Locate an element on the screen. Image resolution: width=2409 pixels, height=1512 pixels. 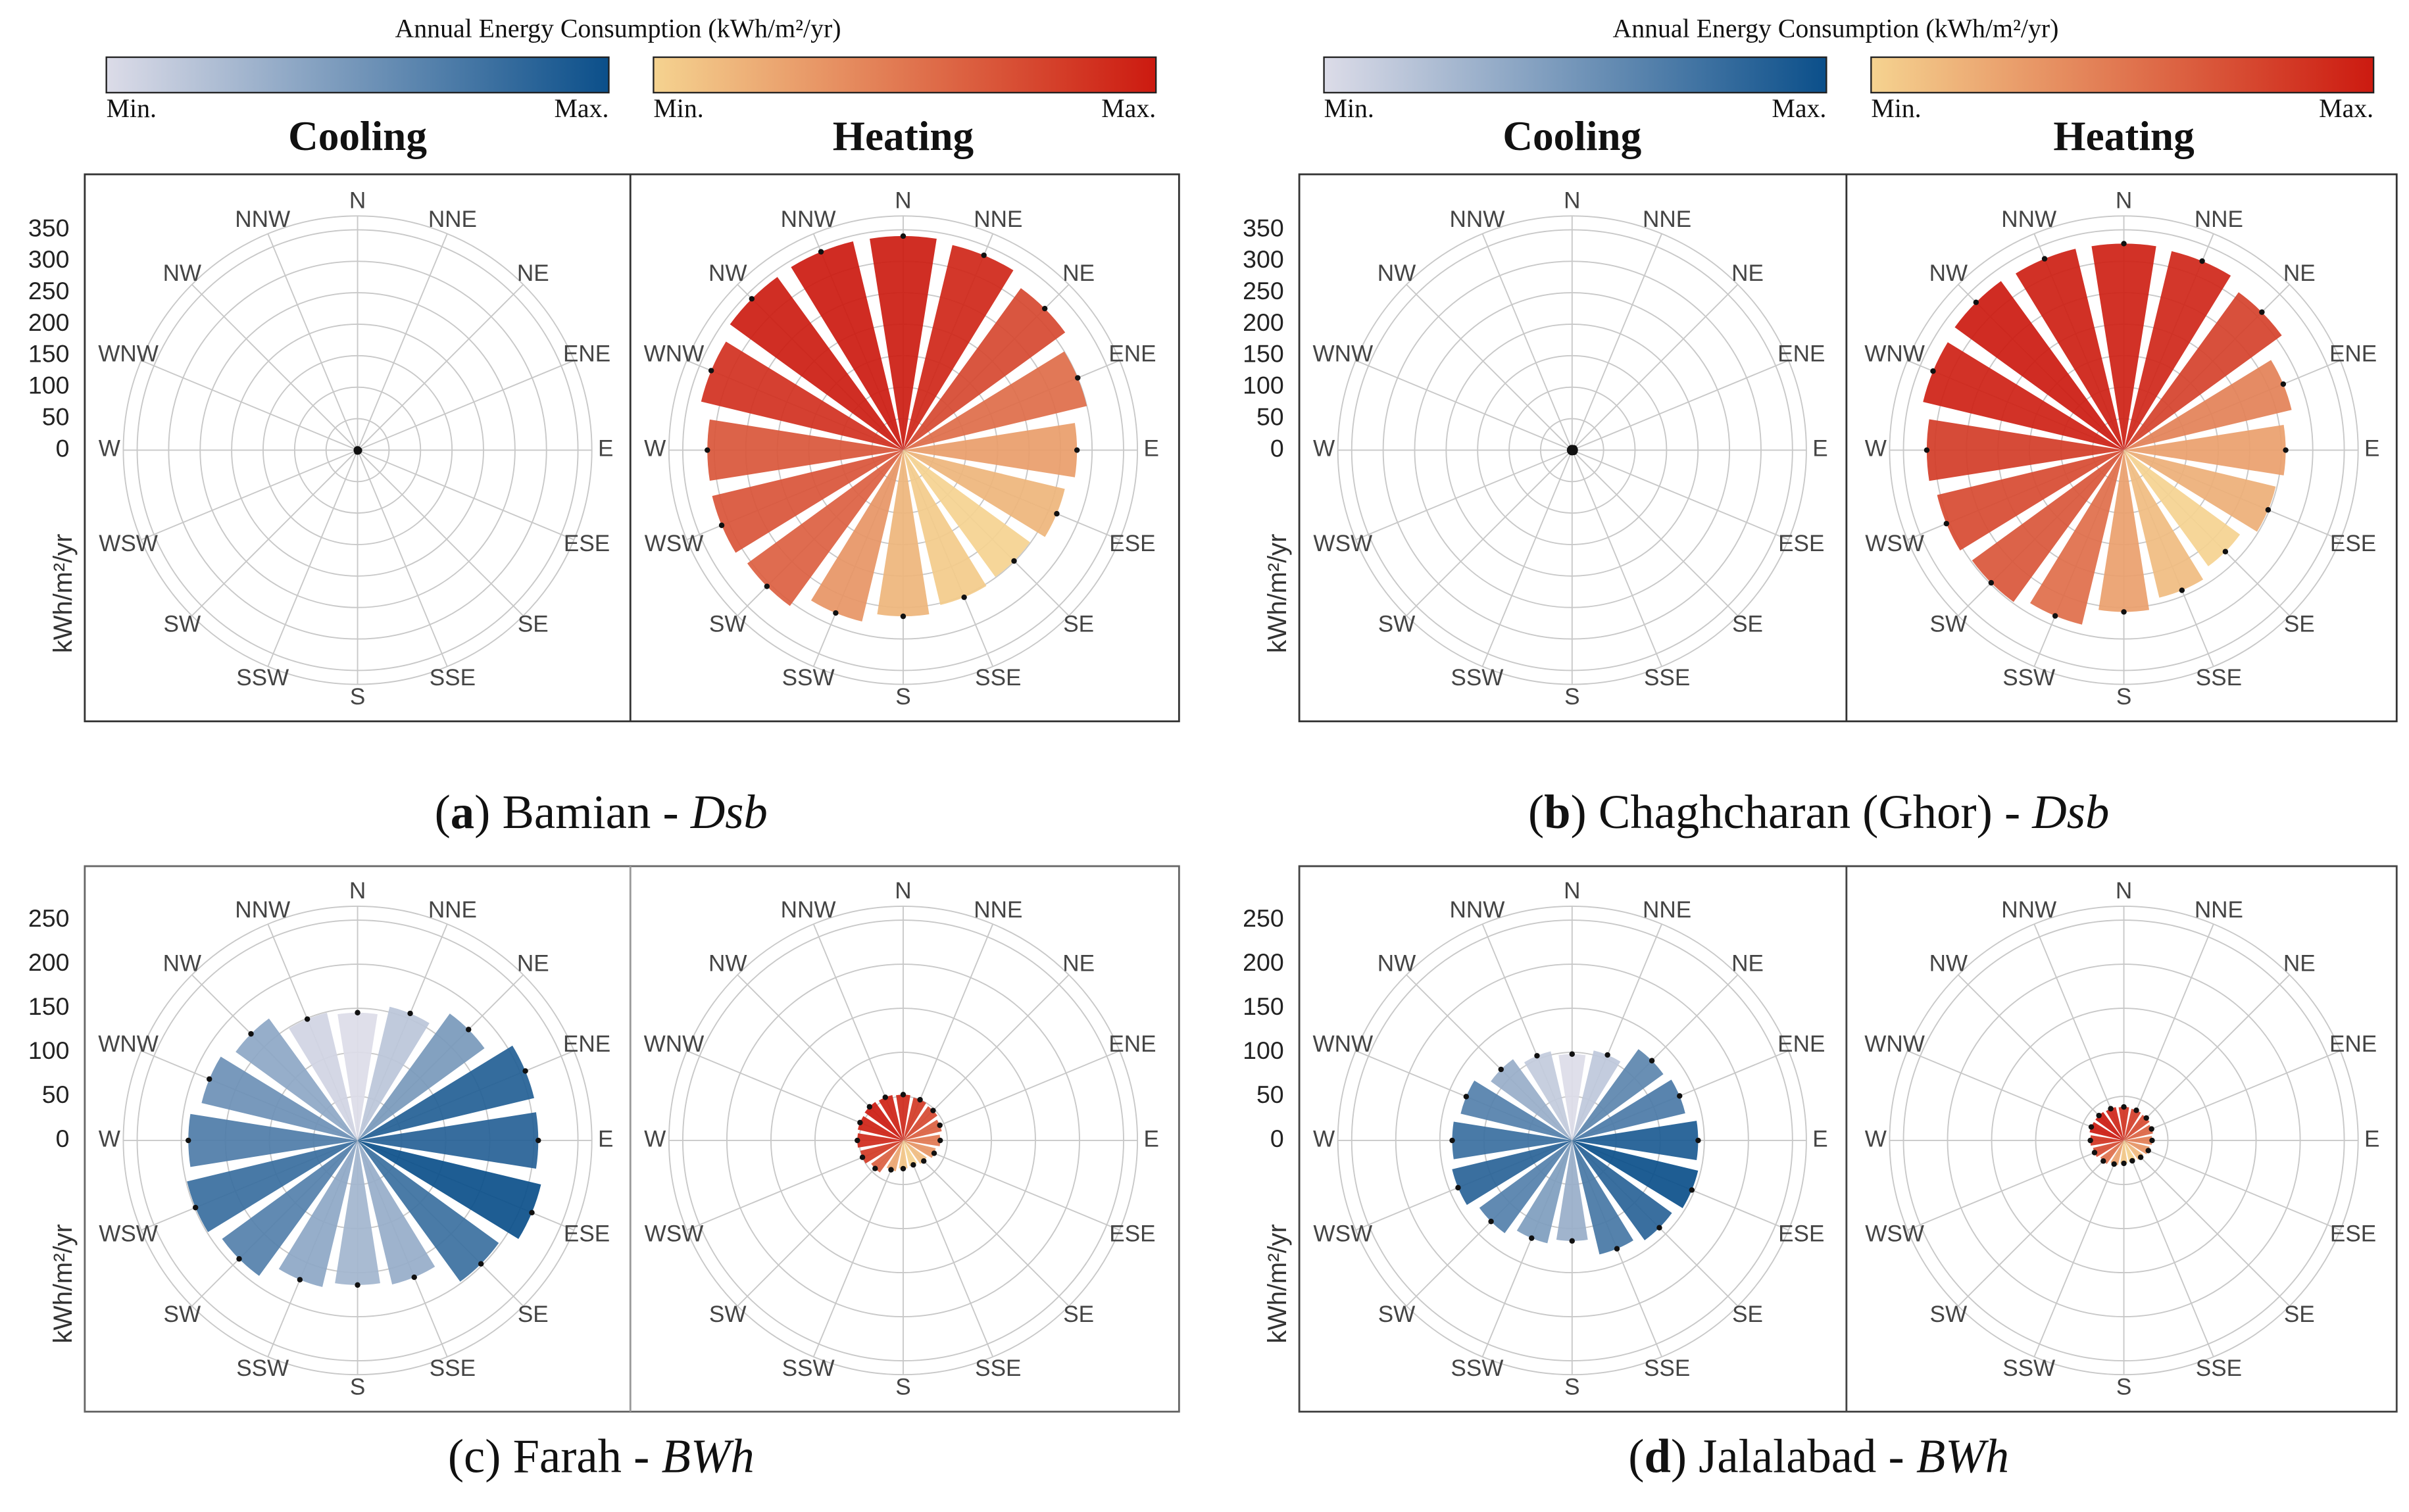
caption-part: ( is located at coordinates (1636, 1455).